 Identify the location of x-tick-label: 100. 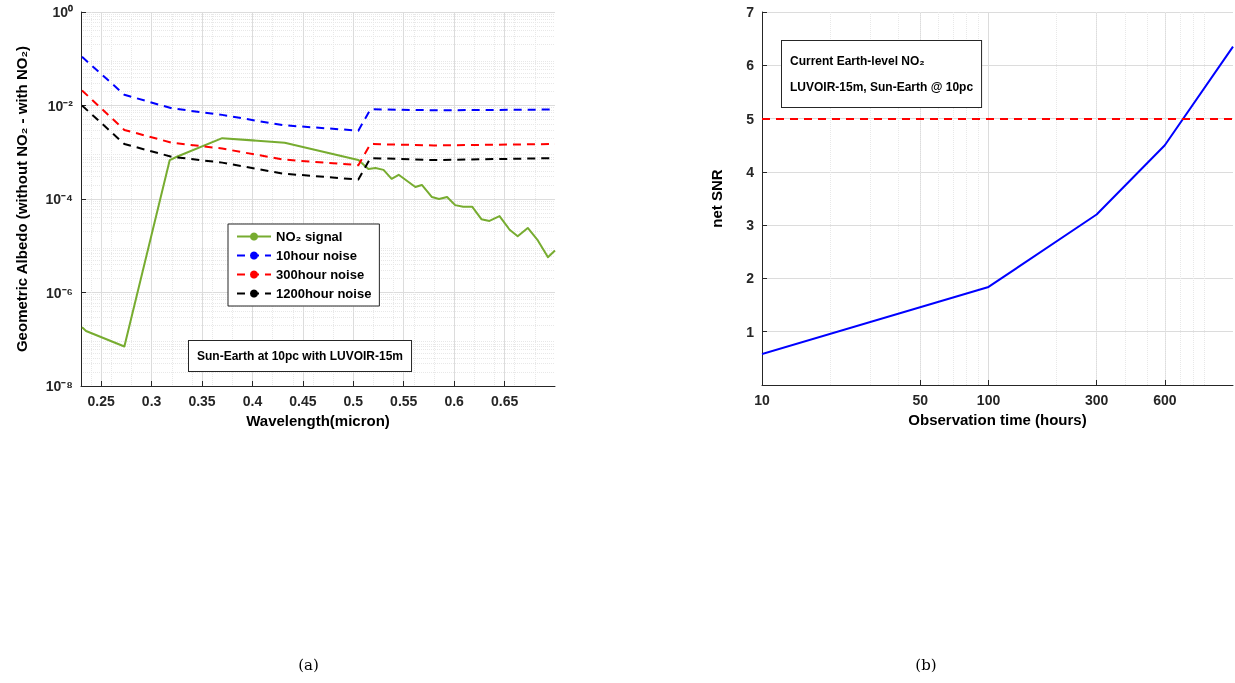
(988, 400).